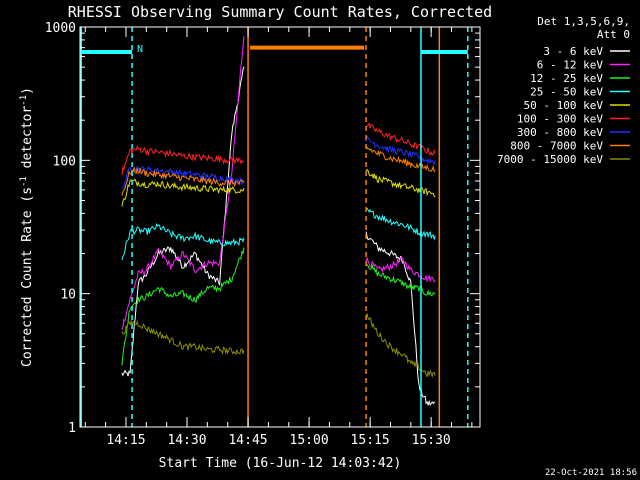  What do you see at coordinates (564, 105) in the screenshot?
I see `legend-item-label: 50 - 100 keV` at bounding box center [564, 105].